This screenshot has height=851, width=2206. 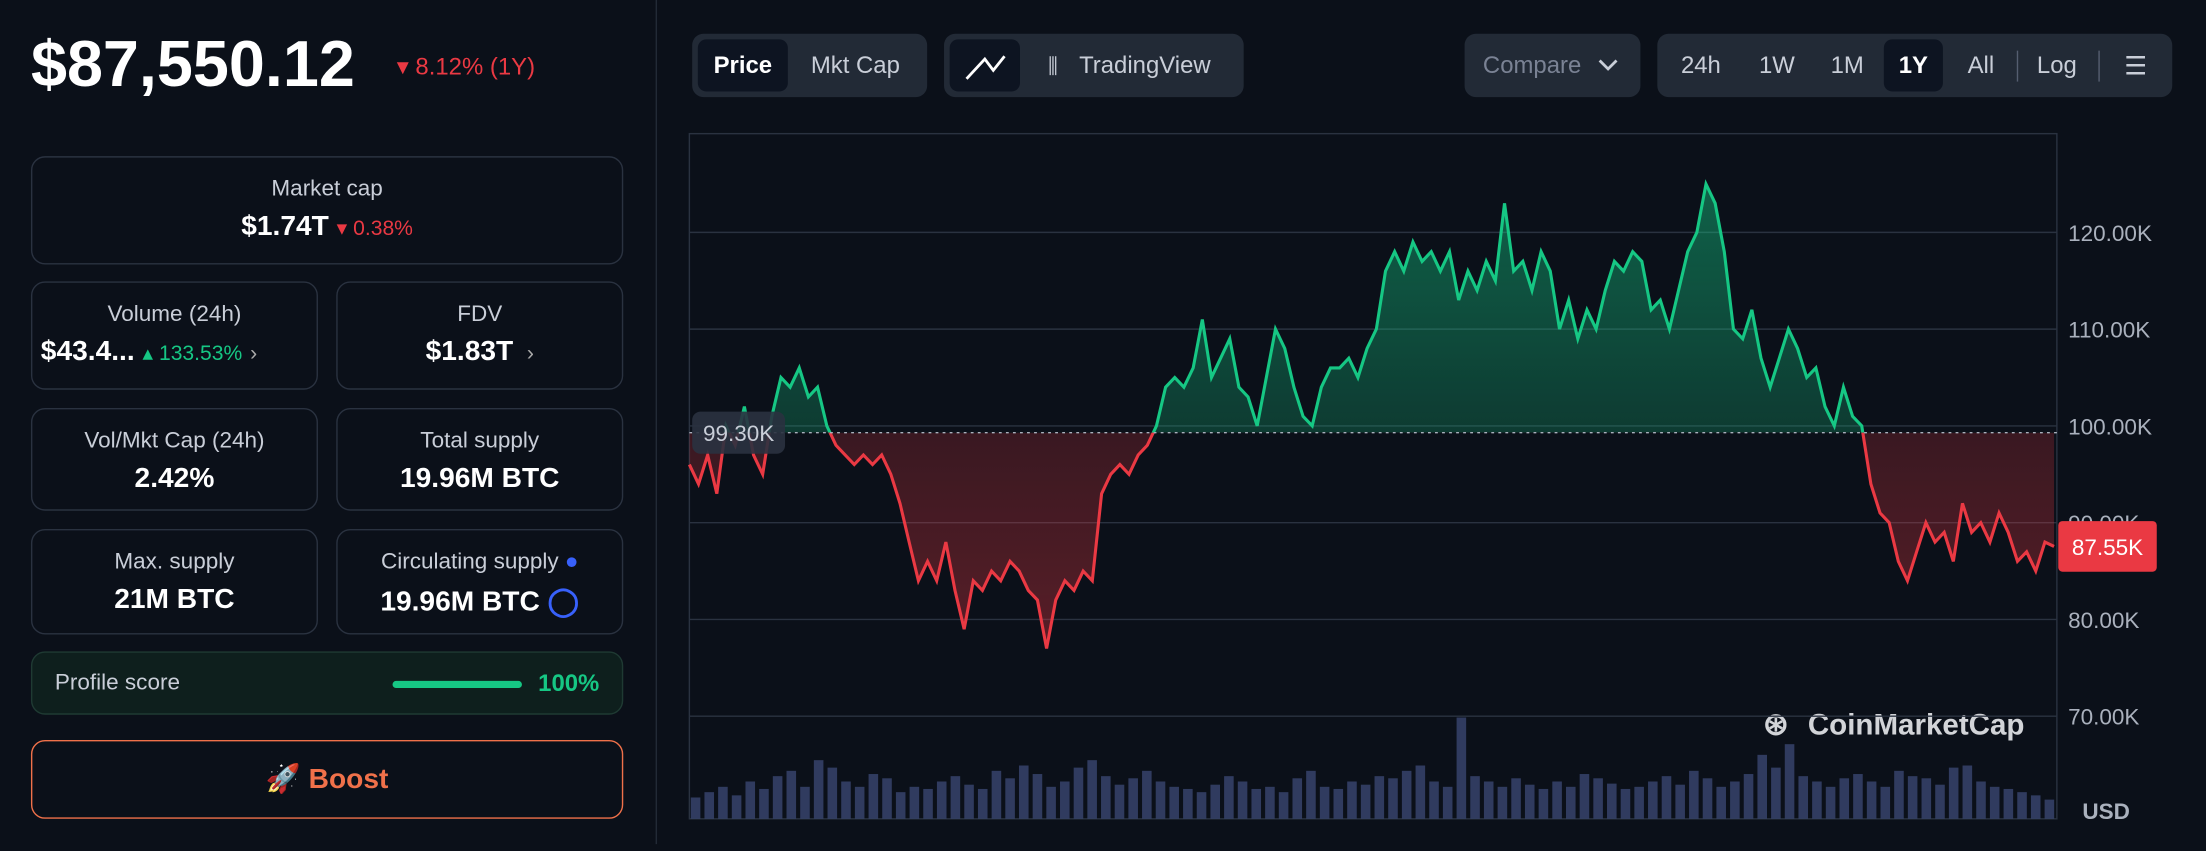 What do you see at coordinates (174, 599) in the screenshot?
I see `value: 21M BTC` at bounding box center [174, 599].